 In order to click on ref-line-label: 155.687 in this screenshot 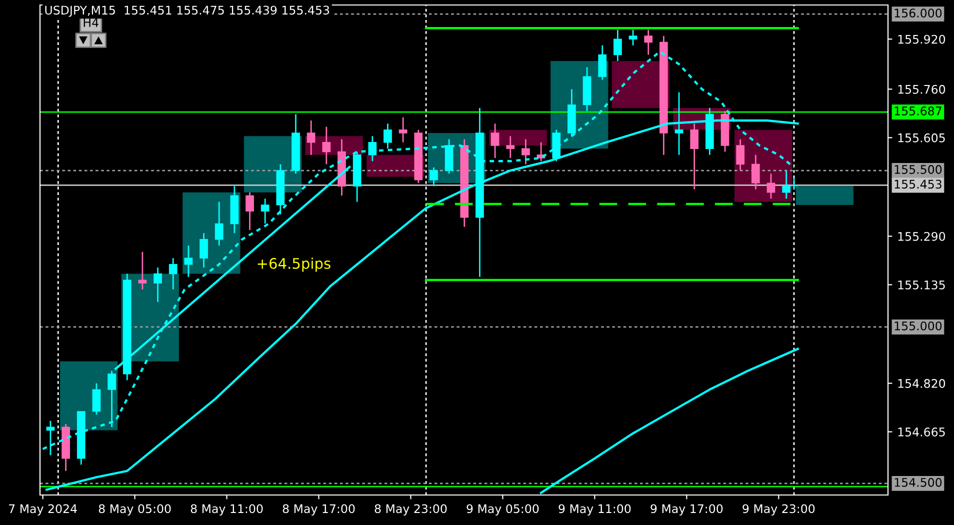, I will do `click(918, 111)`.